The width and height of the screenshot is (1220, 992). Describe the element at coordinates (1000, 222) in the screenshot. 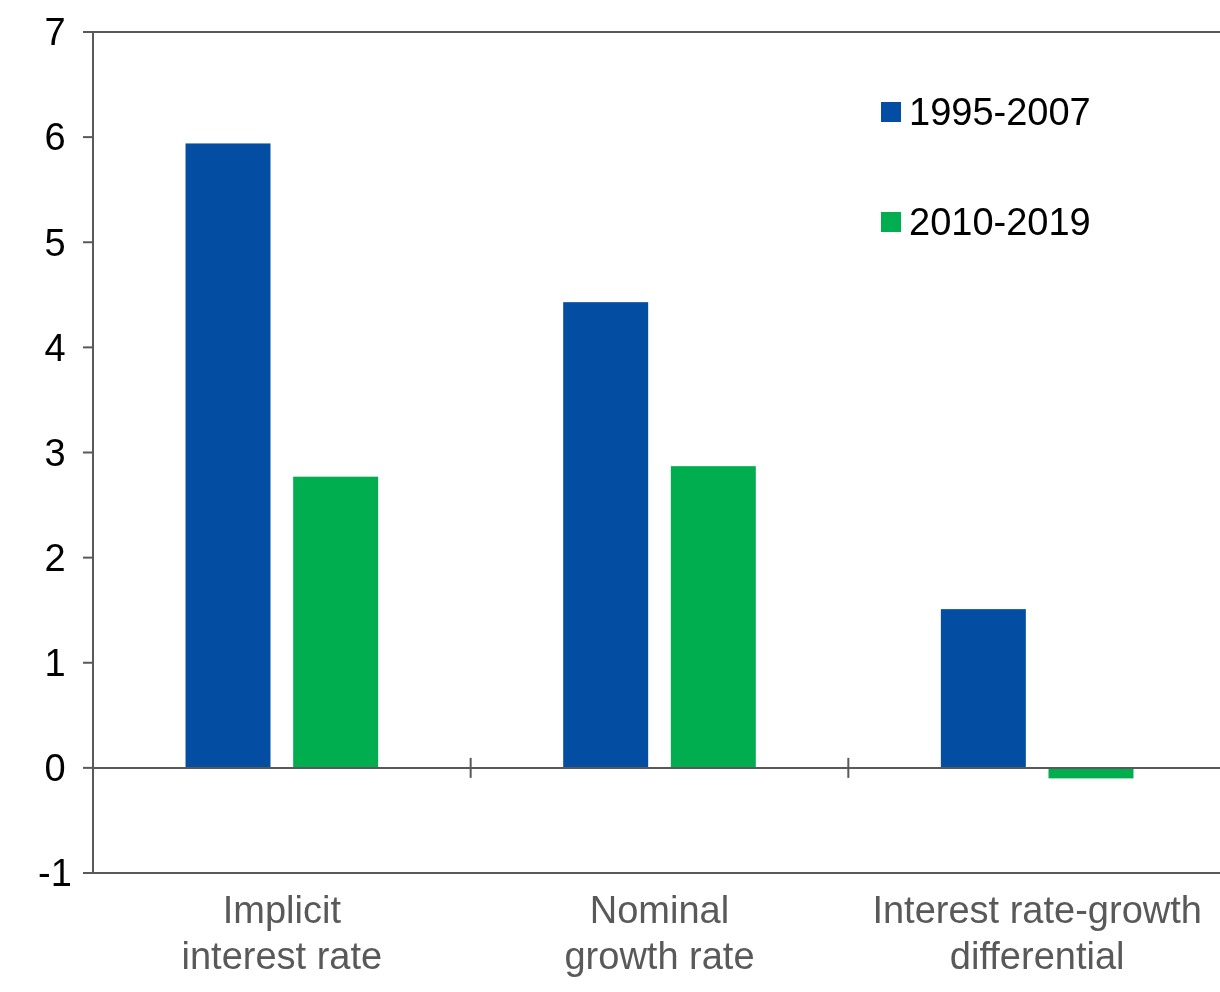

I see `legend-label: 2010-2019` at that location.